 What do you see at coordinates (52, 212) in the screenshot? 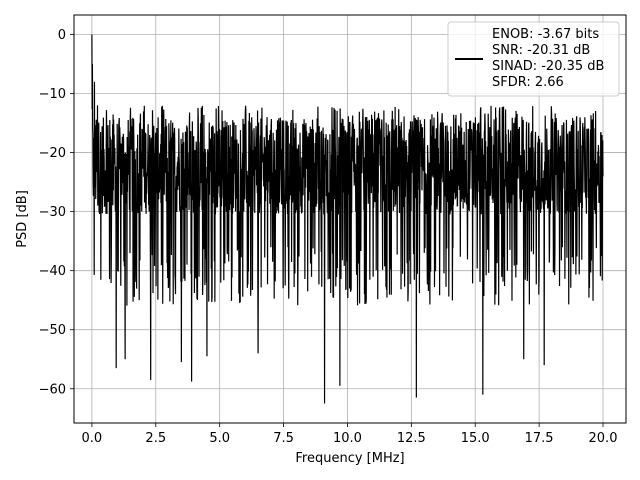
I see `y-tick-label: −30` at bounding box center [52, 212].